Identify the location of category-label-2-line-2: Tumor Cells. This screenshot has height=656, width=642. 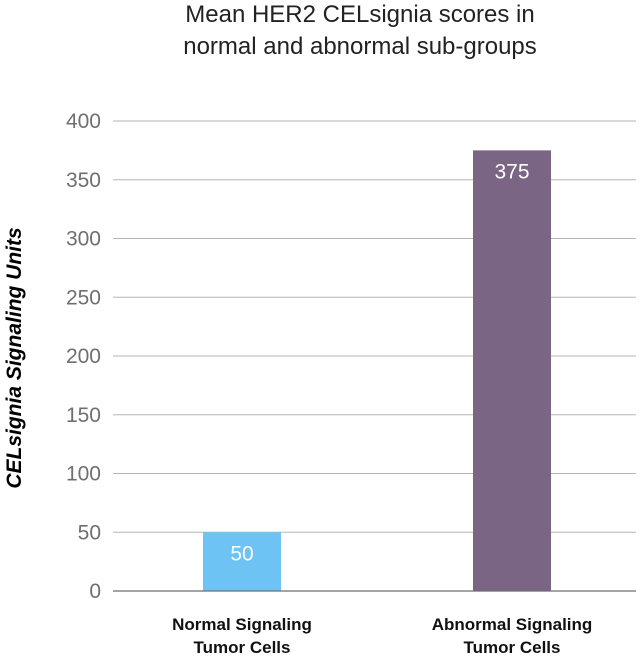
(512, 647).